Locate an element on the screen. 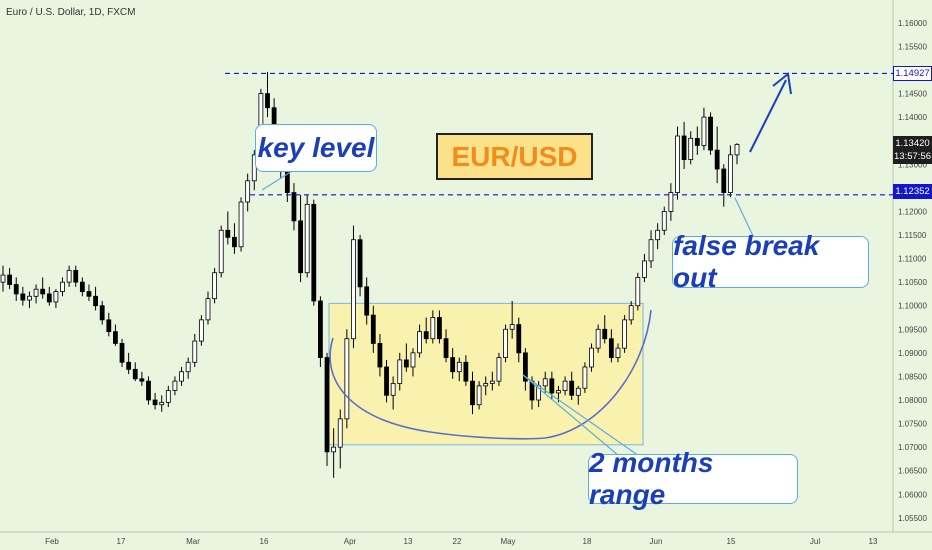 This screenshot has width=932, height=550. range-rectangle is located at coordinates (486, 374).